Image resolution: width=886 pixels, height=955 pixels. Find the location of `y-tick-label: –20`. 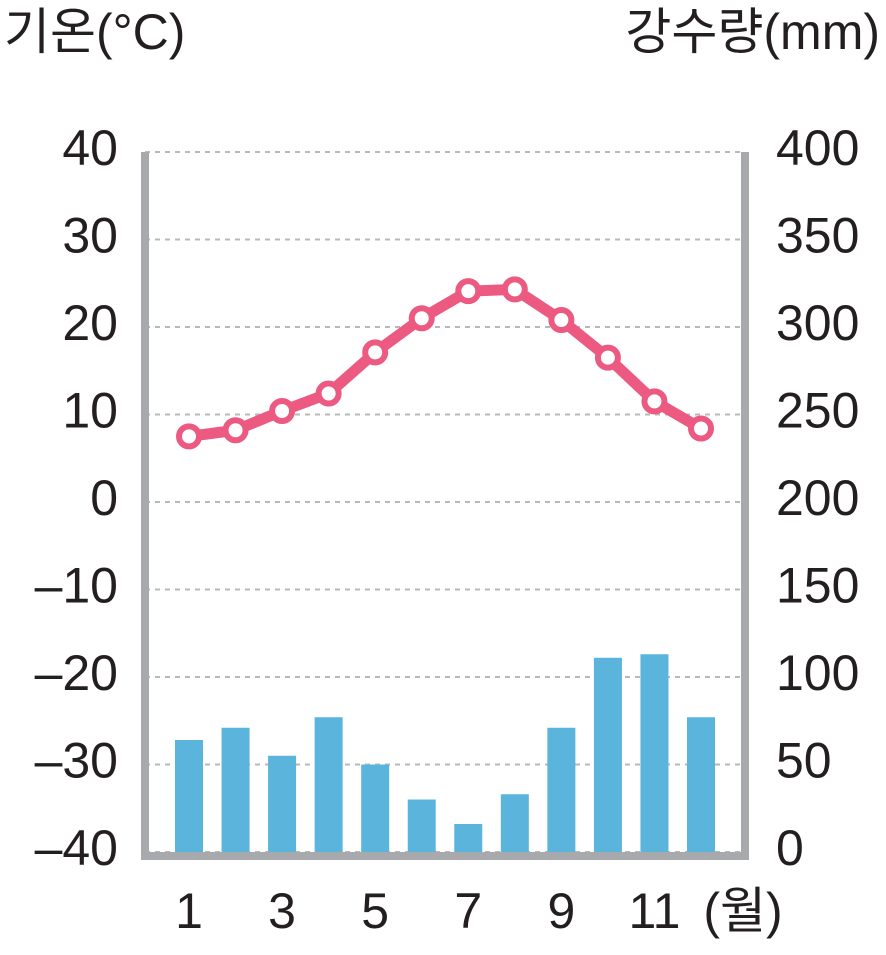

y-tick-label: –20 is located at coordinates (76, 673).